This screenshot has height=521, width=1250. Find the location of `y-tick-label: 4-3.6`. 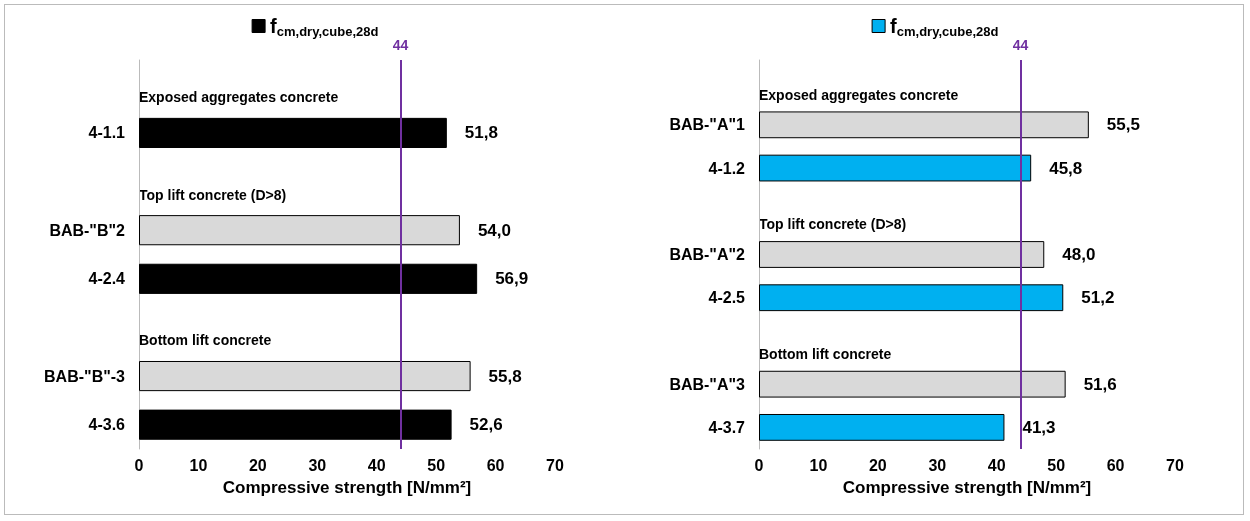

y-tick-label: 4-3.6 is located at coordinates (107, 425).